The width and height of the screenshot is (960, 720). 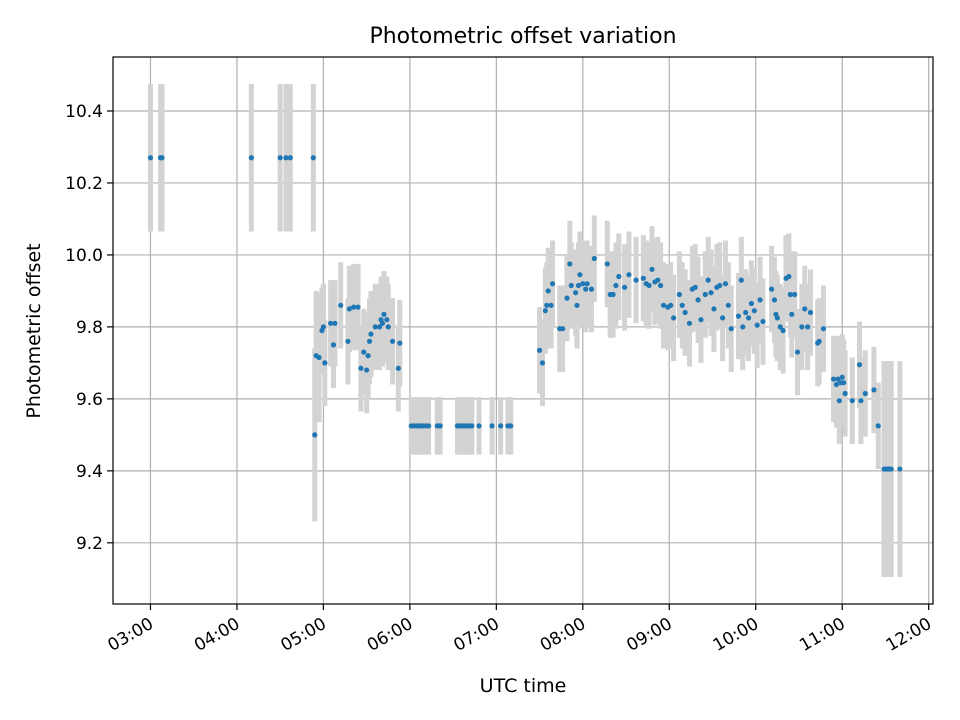 What do you see at coordinates (522, 36) in the screenshot?
I see `chart-title: Photometric offset variation` at bounding box center [522, 36].